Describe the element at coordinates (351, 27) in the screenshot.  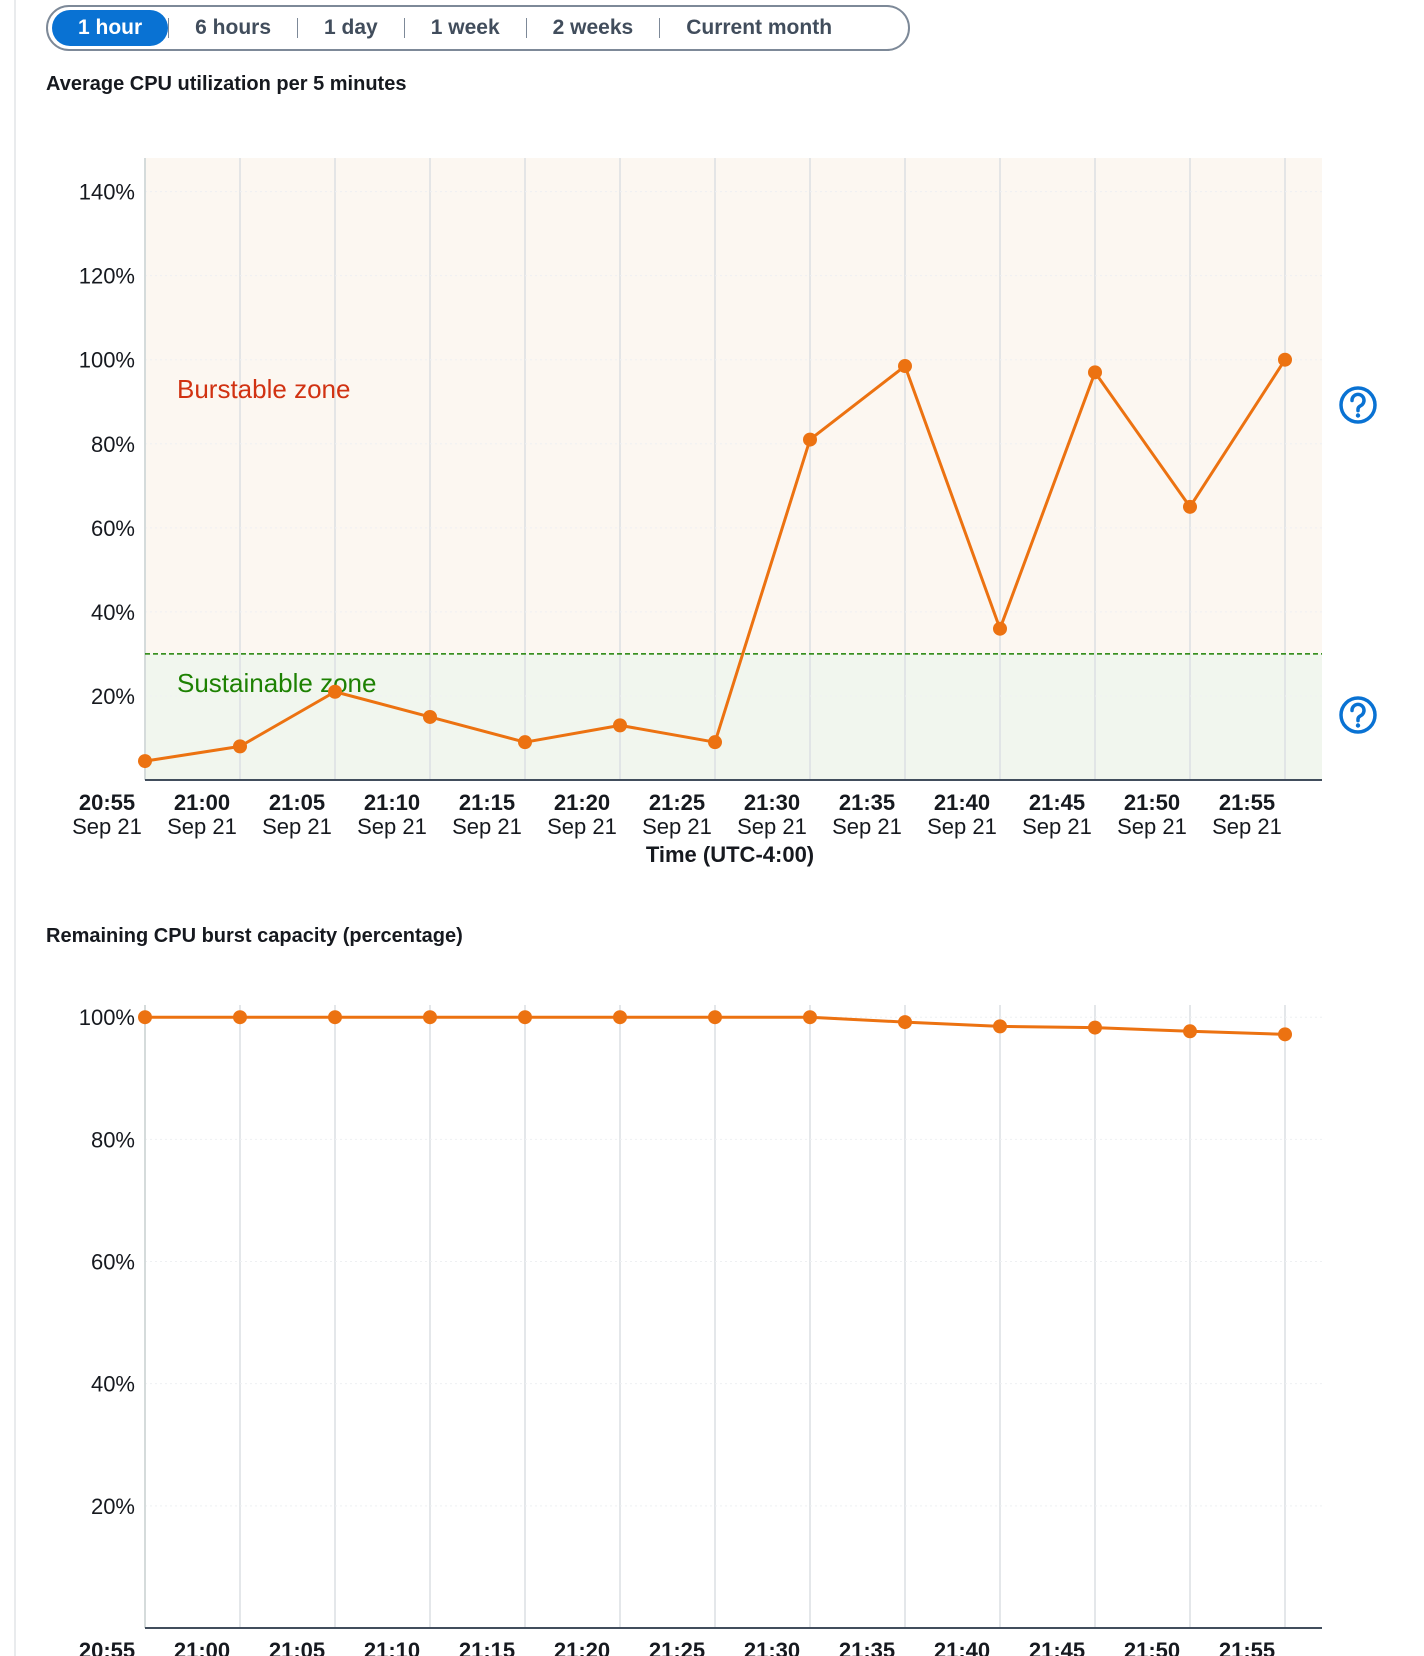
I see `range-option-1-day: 1 day` at that location.